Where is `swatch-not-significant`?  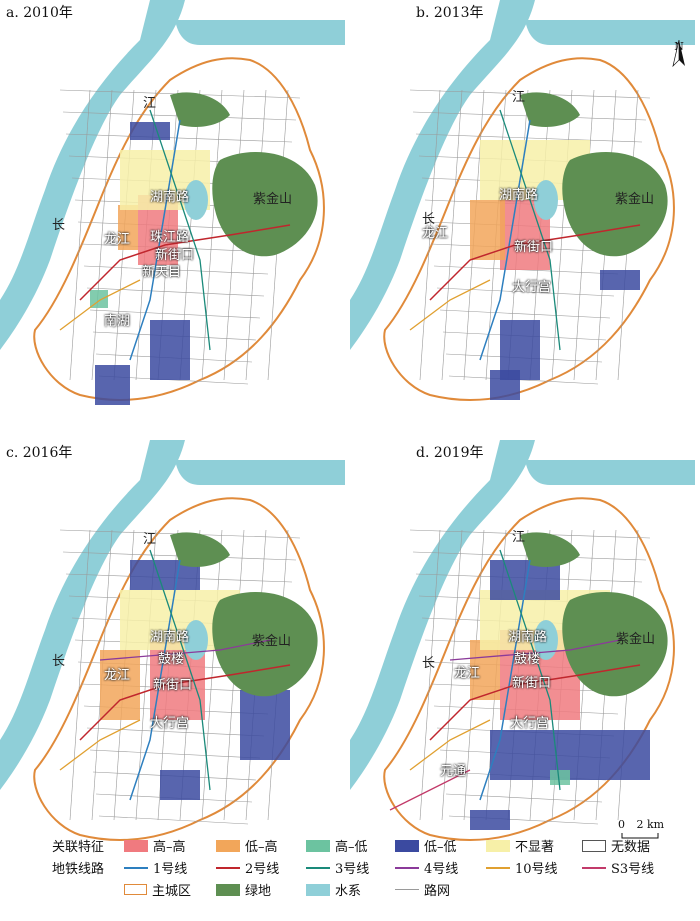
swatch-not-significant is located at coordinates (498, 845).